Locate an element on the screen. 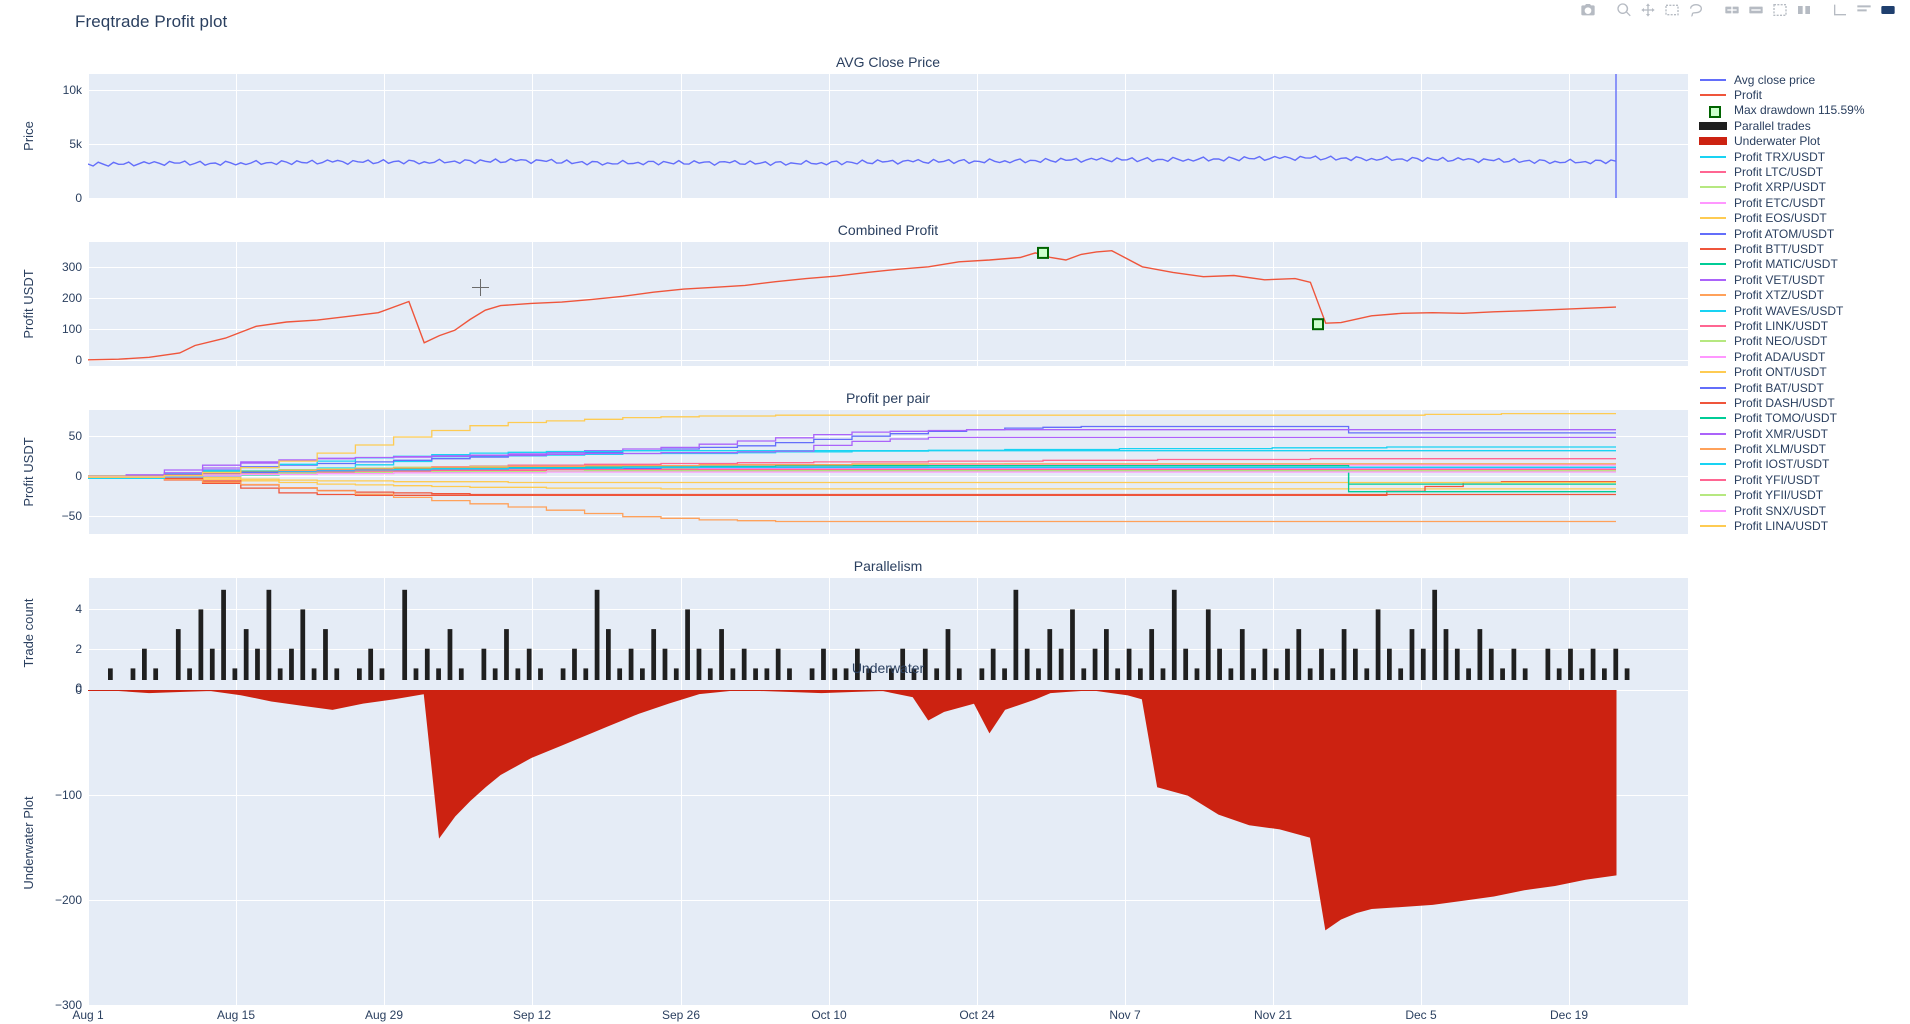  legend-item: Profit is located at coordinates (1781, 94).